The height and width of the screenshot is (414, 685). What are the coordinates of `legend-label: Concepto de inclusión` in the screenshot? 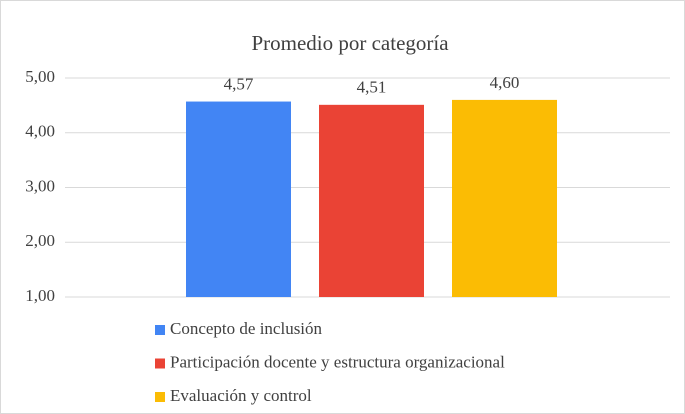 It's located at (246, 328).